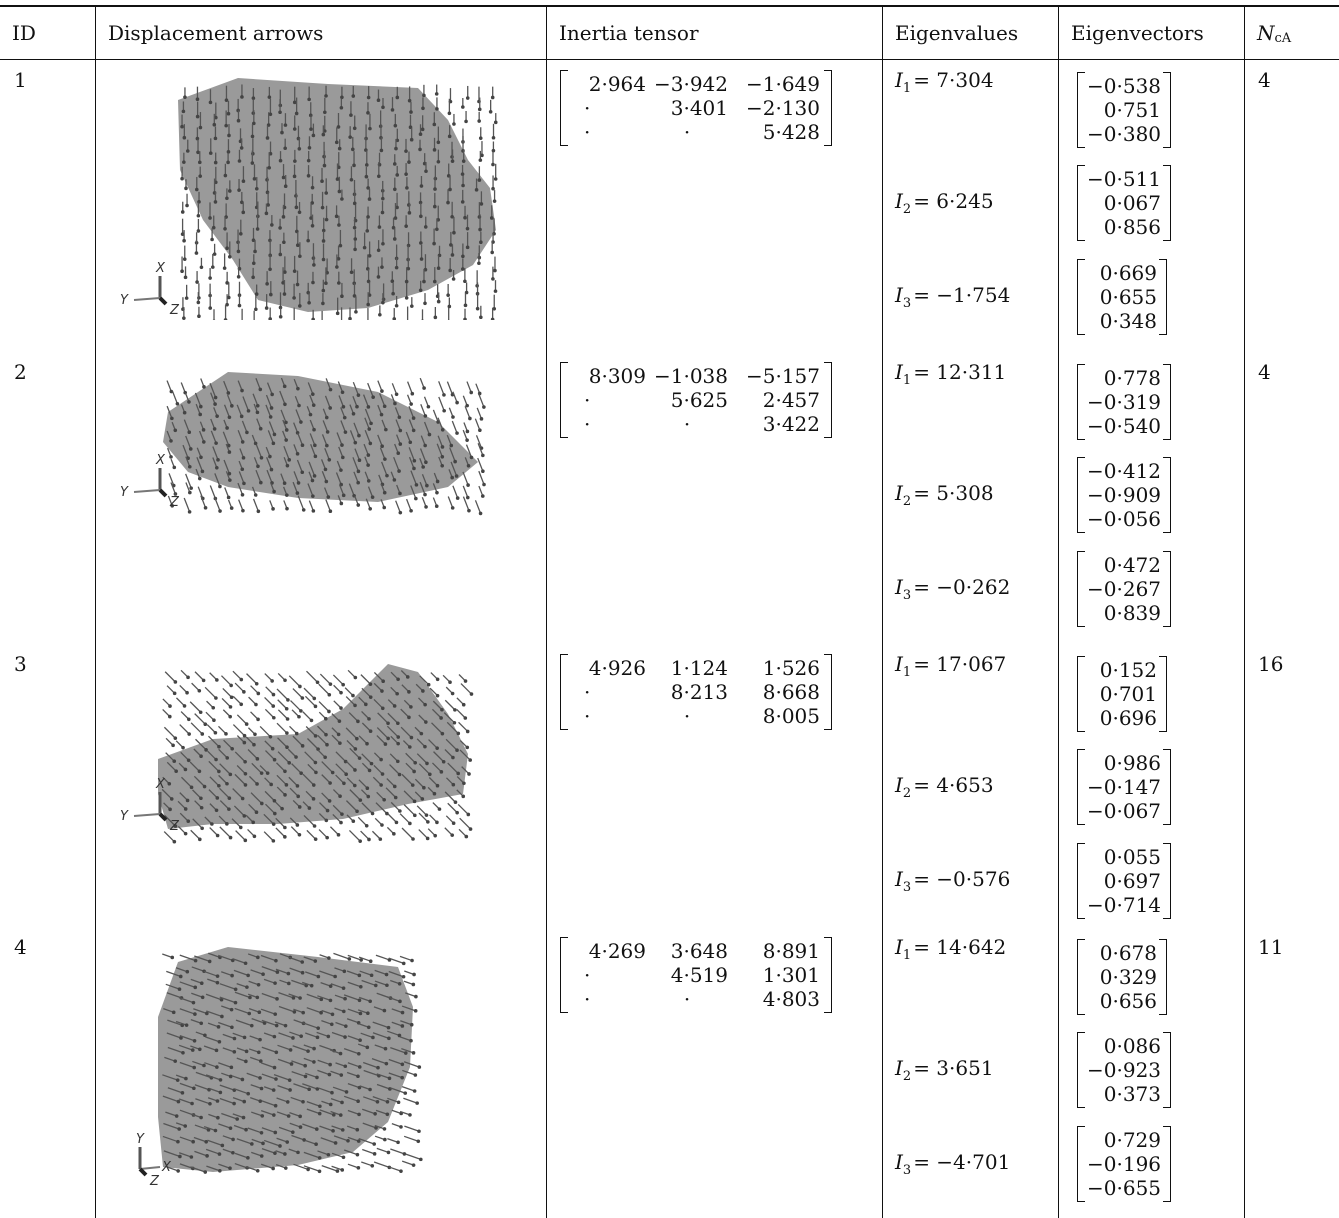 The image size is (1339, 1218). I want to click on eigenvector-component: 0·655, so click(1128, 297).